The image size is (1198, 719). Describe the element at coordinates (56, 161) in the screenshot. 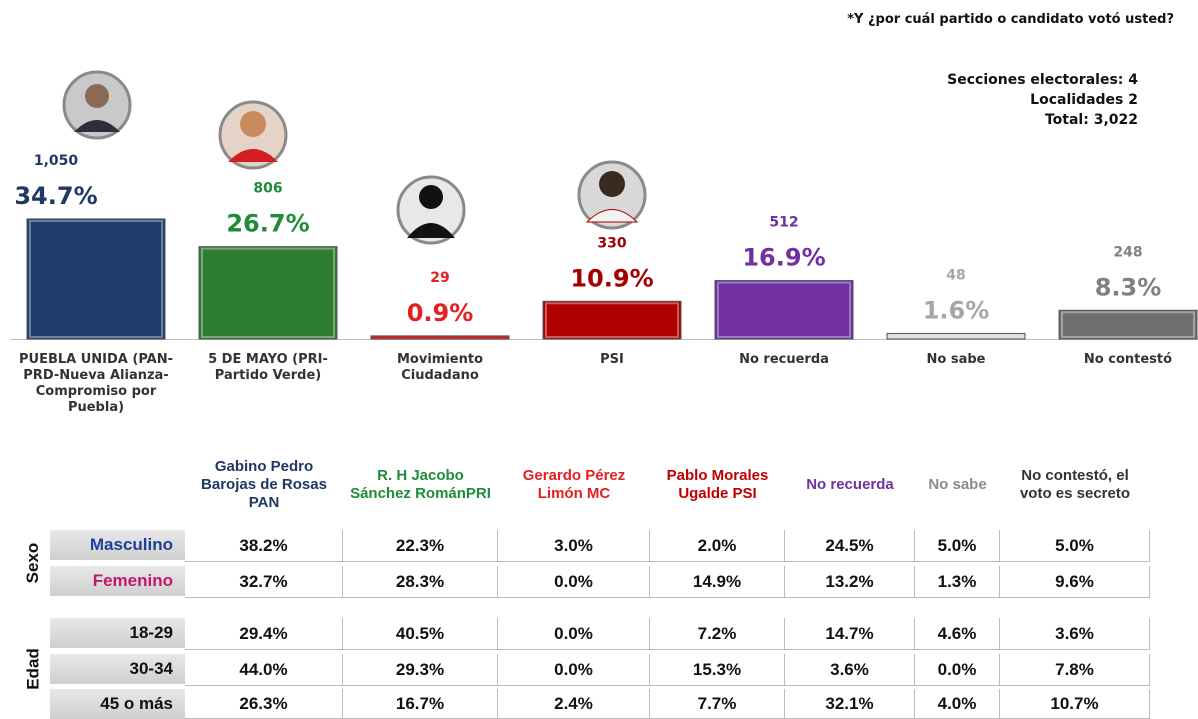

I see `count-label: 1,050` at that location.